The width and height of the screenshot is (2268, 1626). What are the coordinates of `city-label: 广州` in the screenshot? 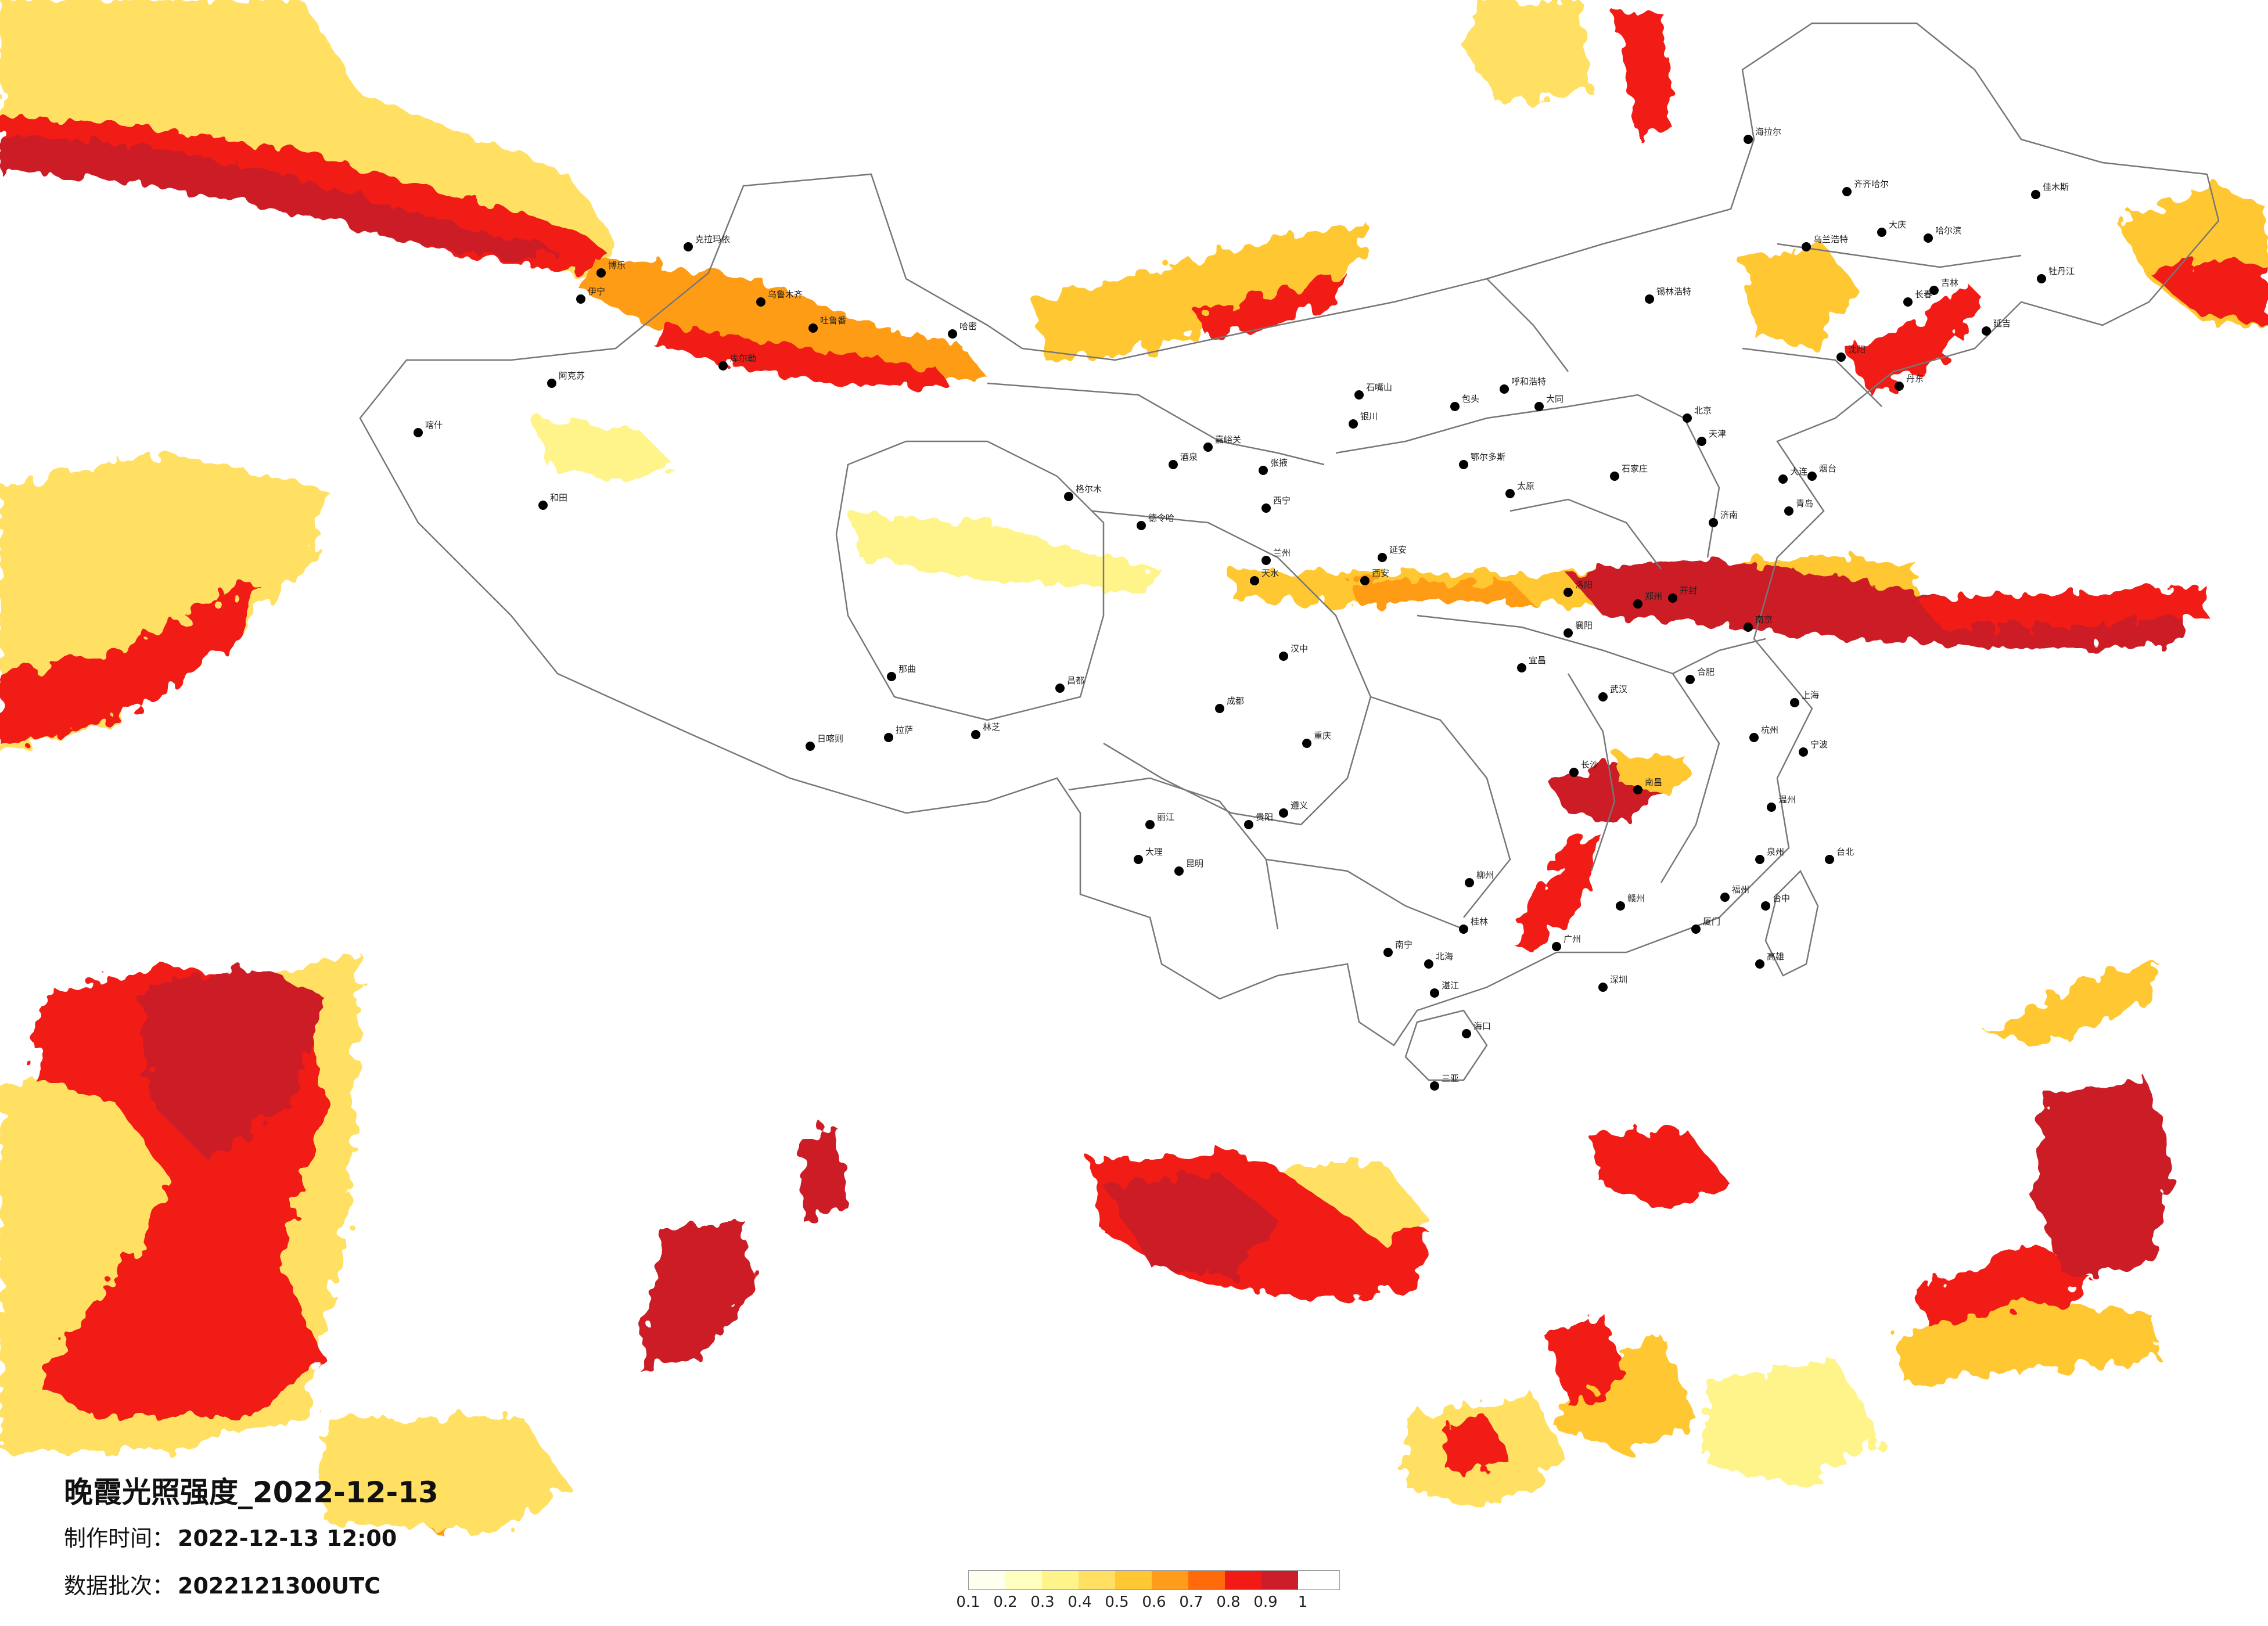 It's located at (1572, 939).